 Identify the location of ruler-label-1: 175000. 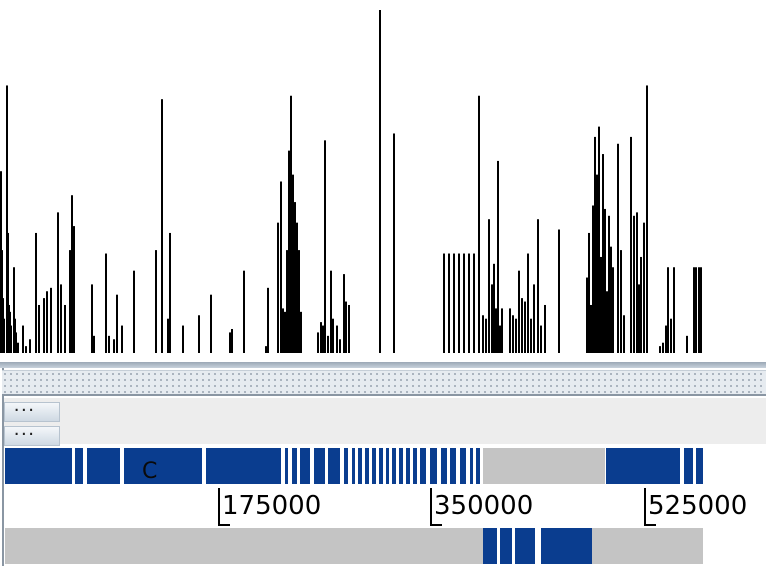
(272, 506).